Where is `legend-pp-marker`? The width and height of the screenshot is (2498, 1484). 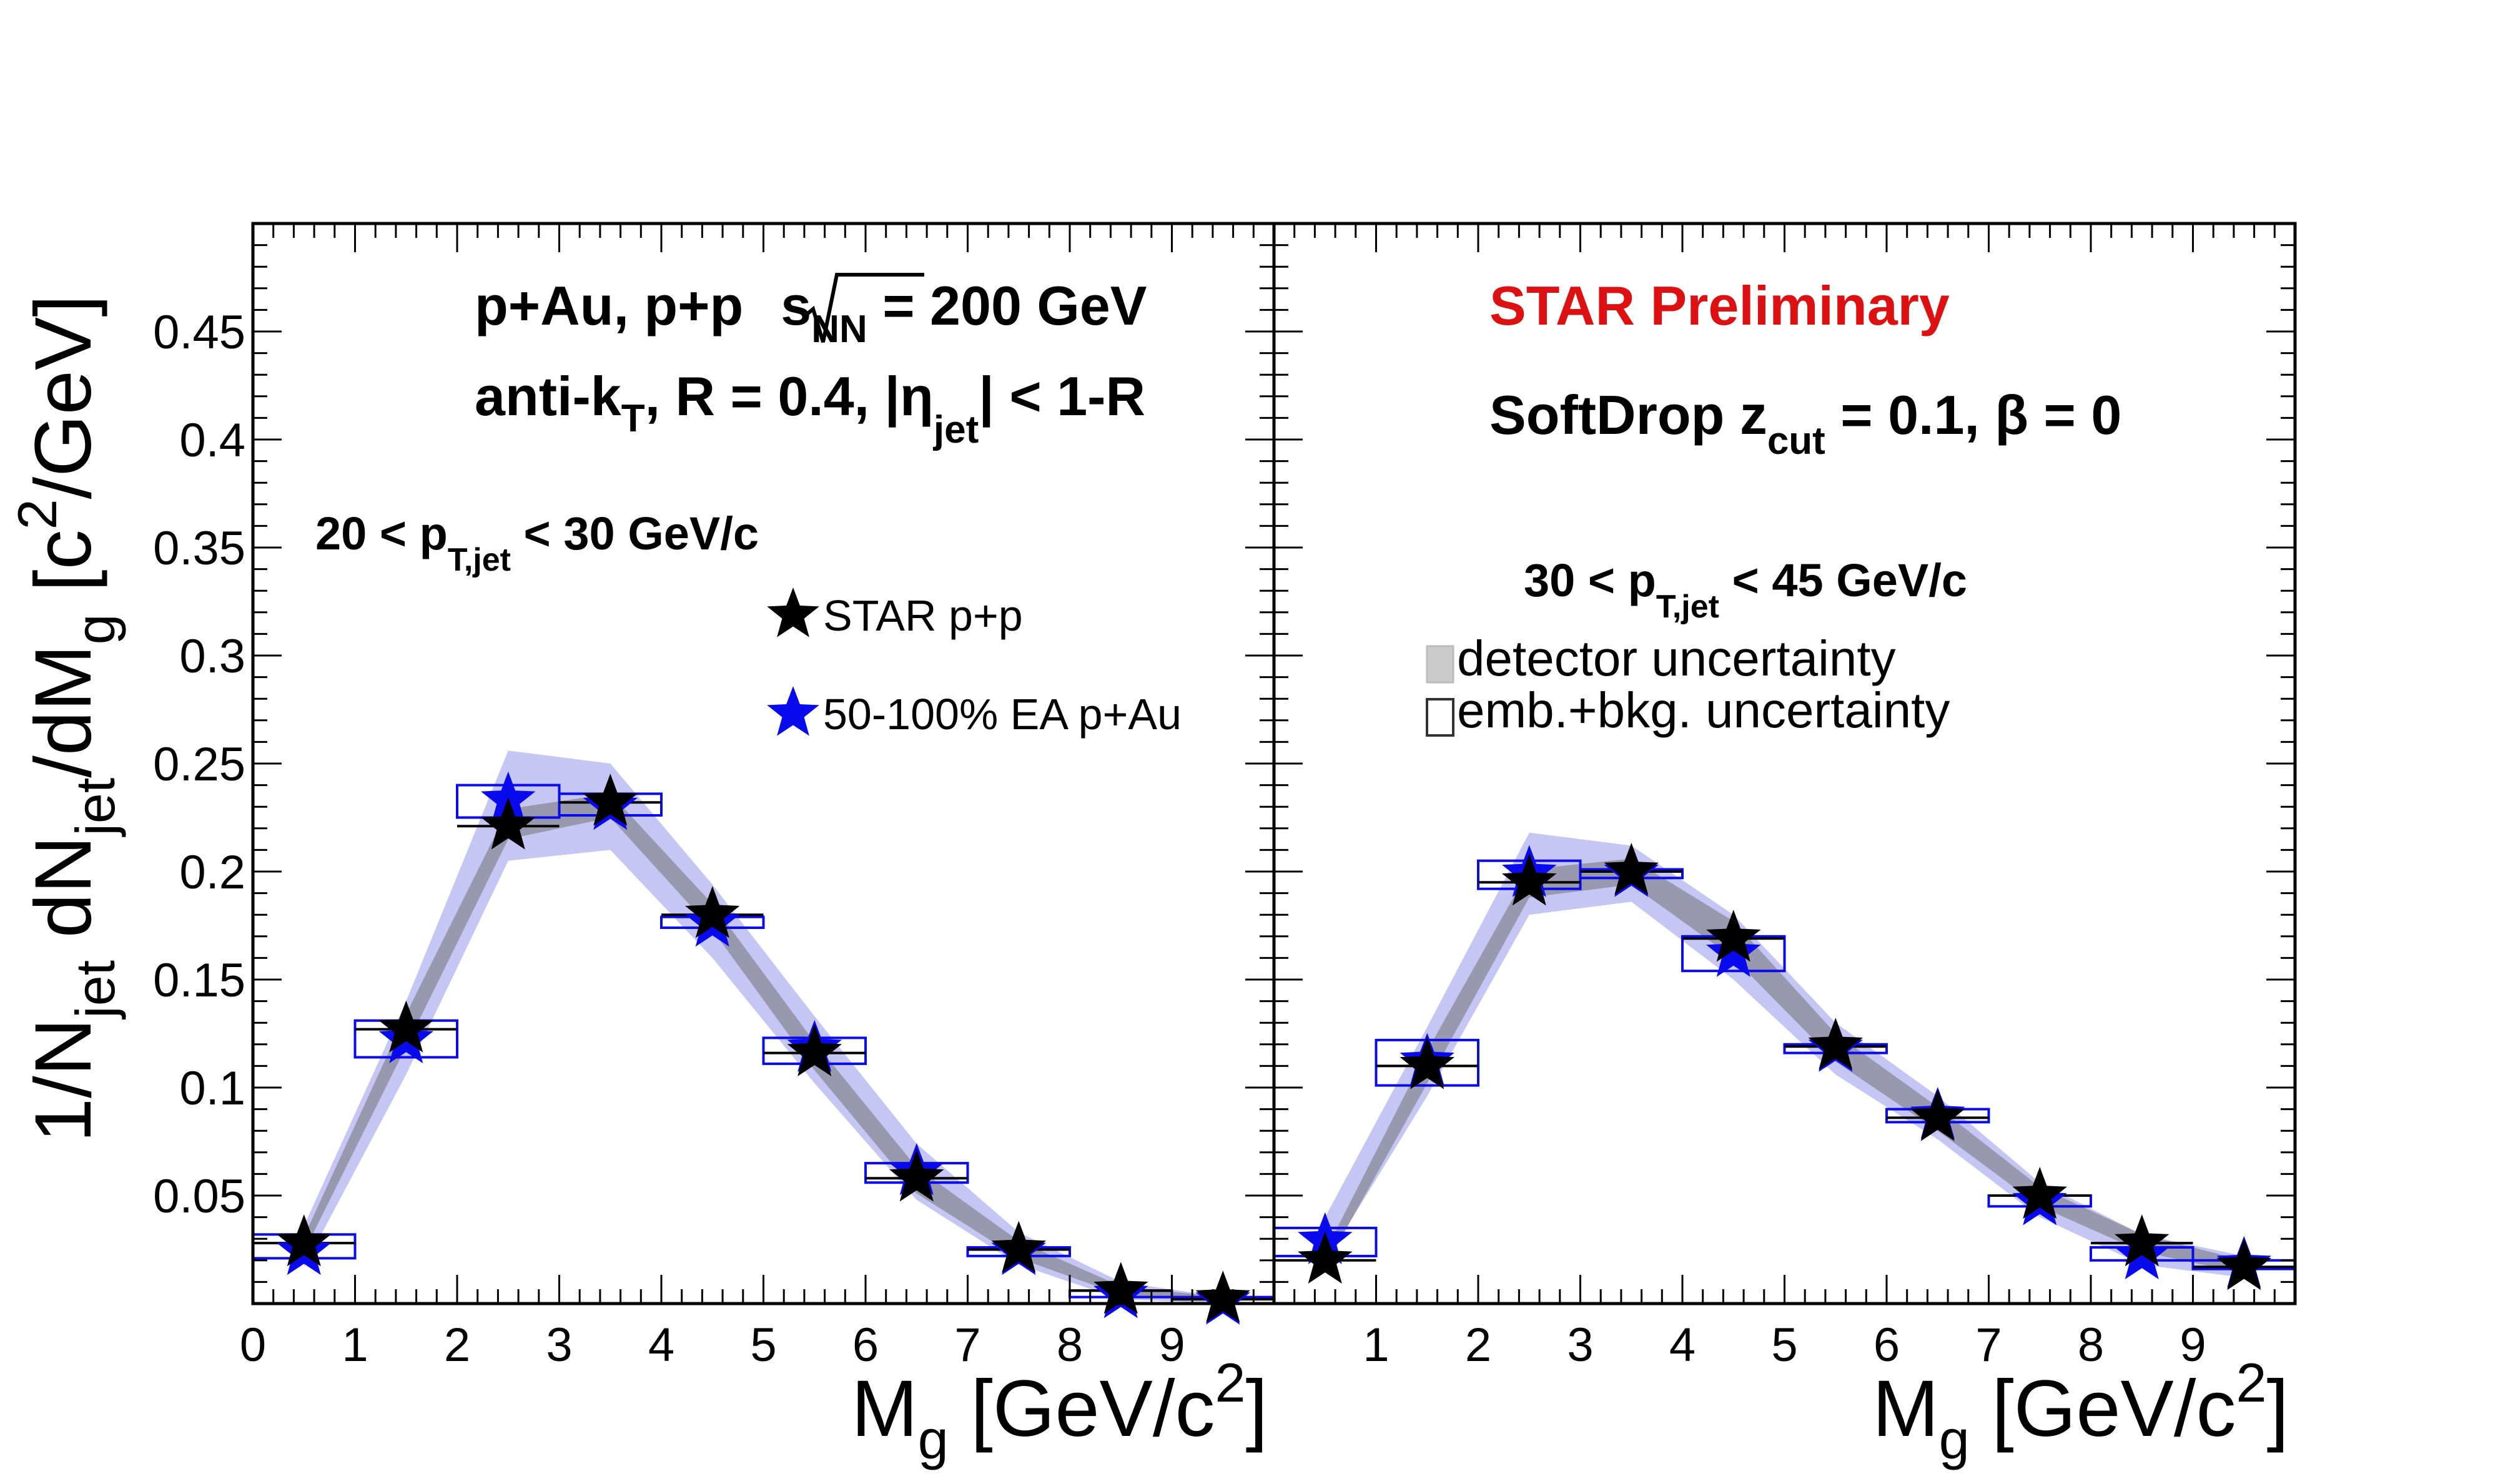 legend-pp-marker is located at coordinates (793, 612).